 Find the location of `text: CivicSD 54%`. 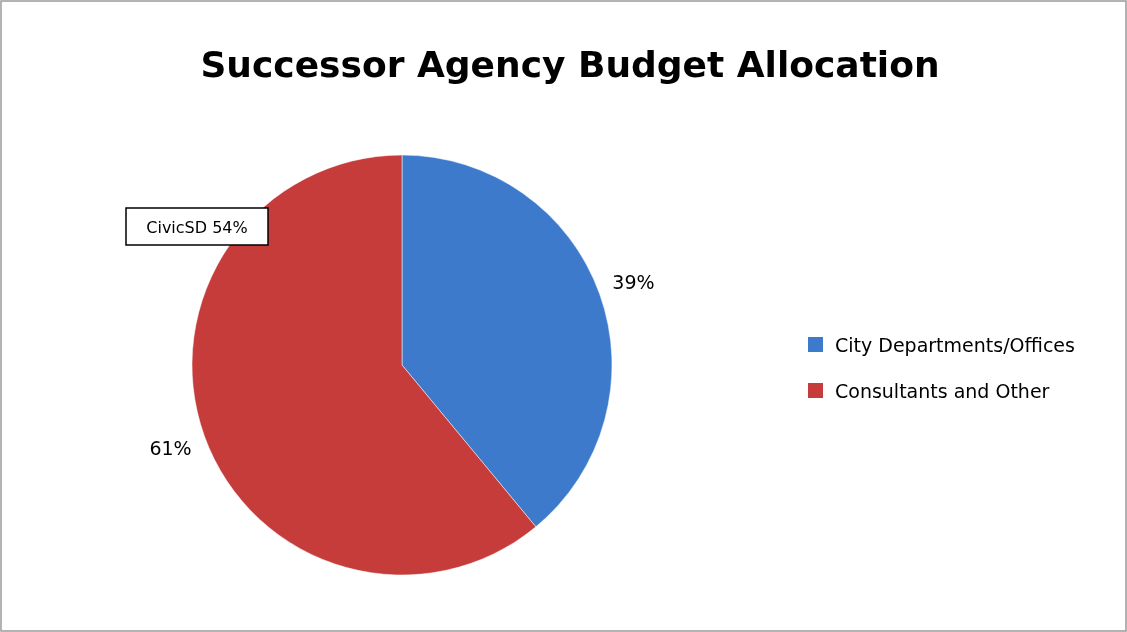

text: CivicSD 54% is located at coordinates (197, 227).